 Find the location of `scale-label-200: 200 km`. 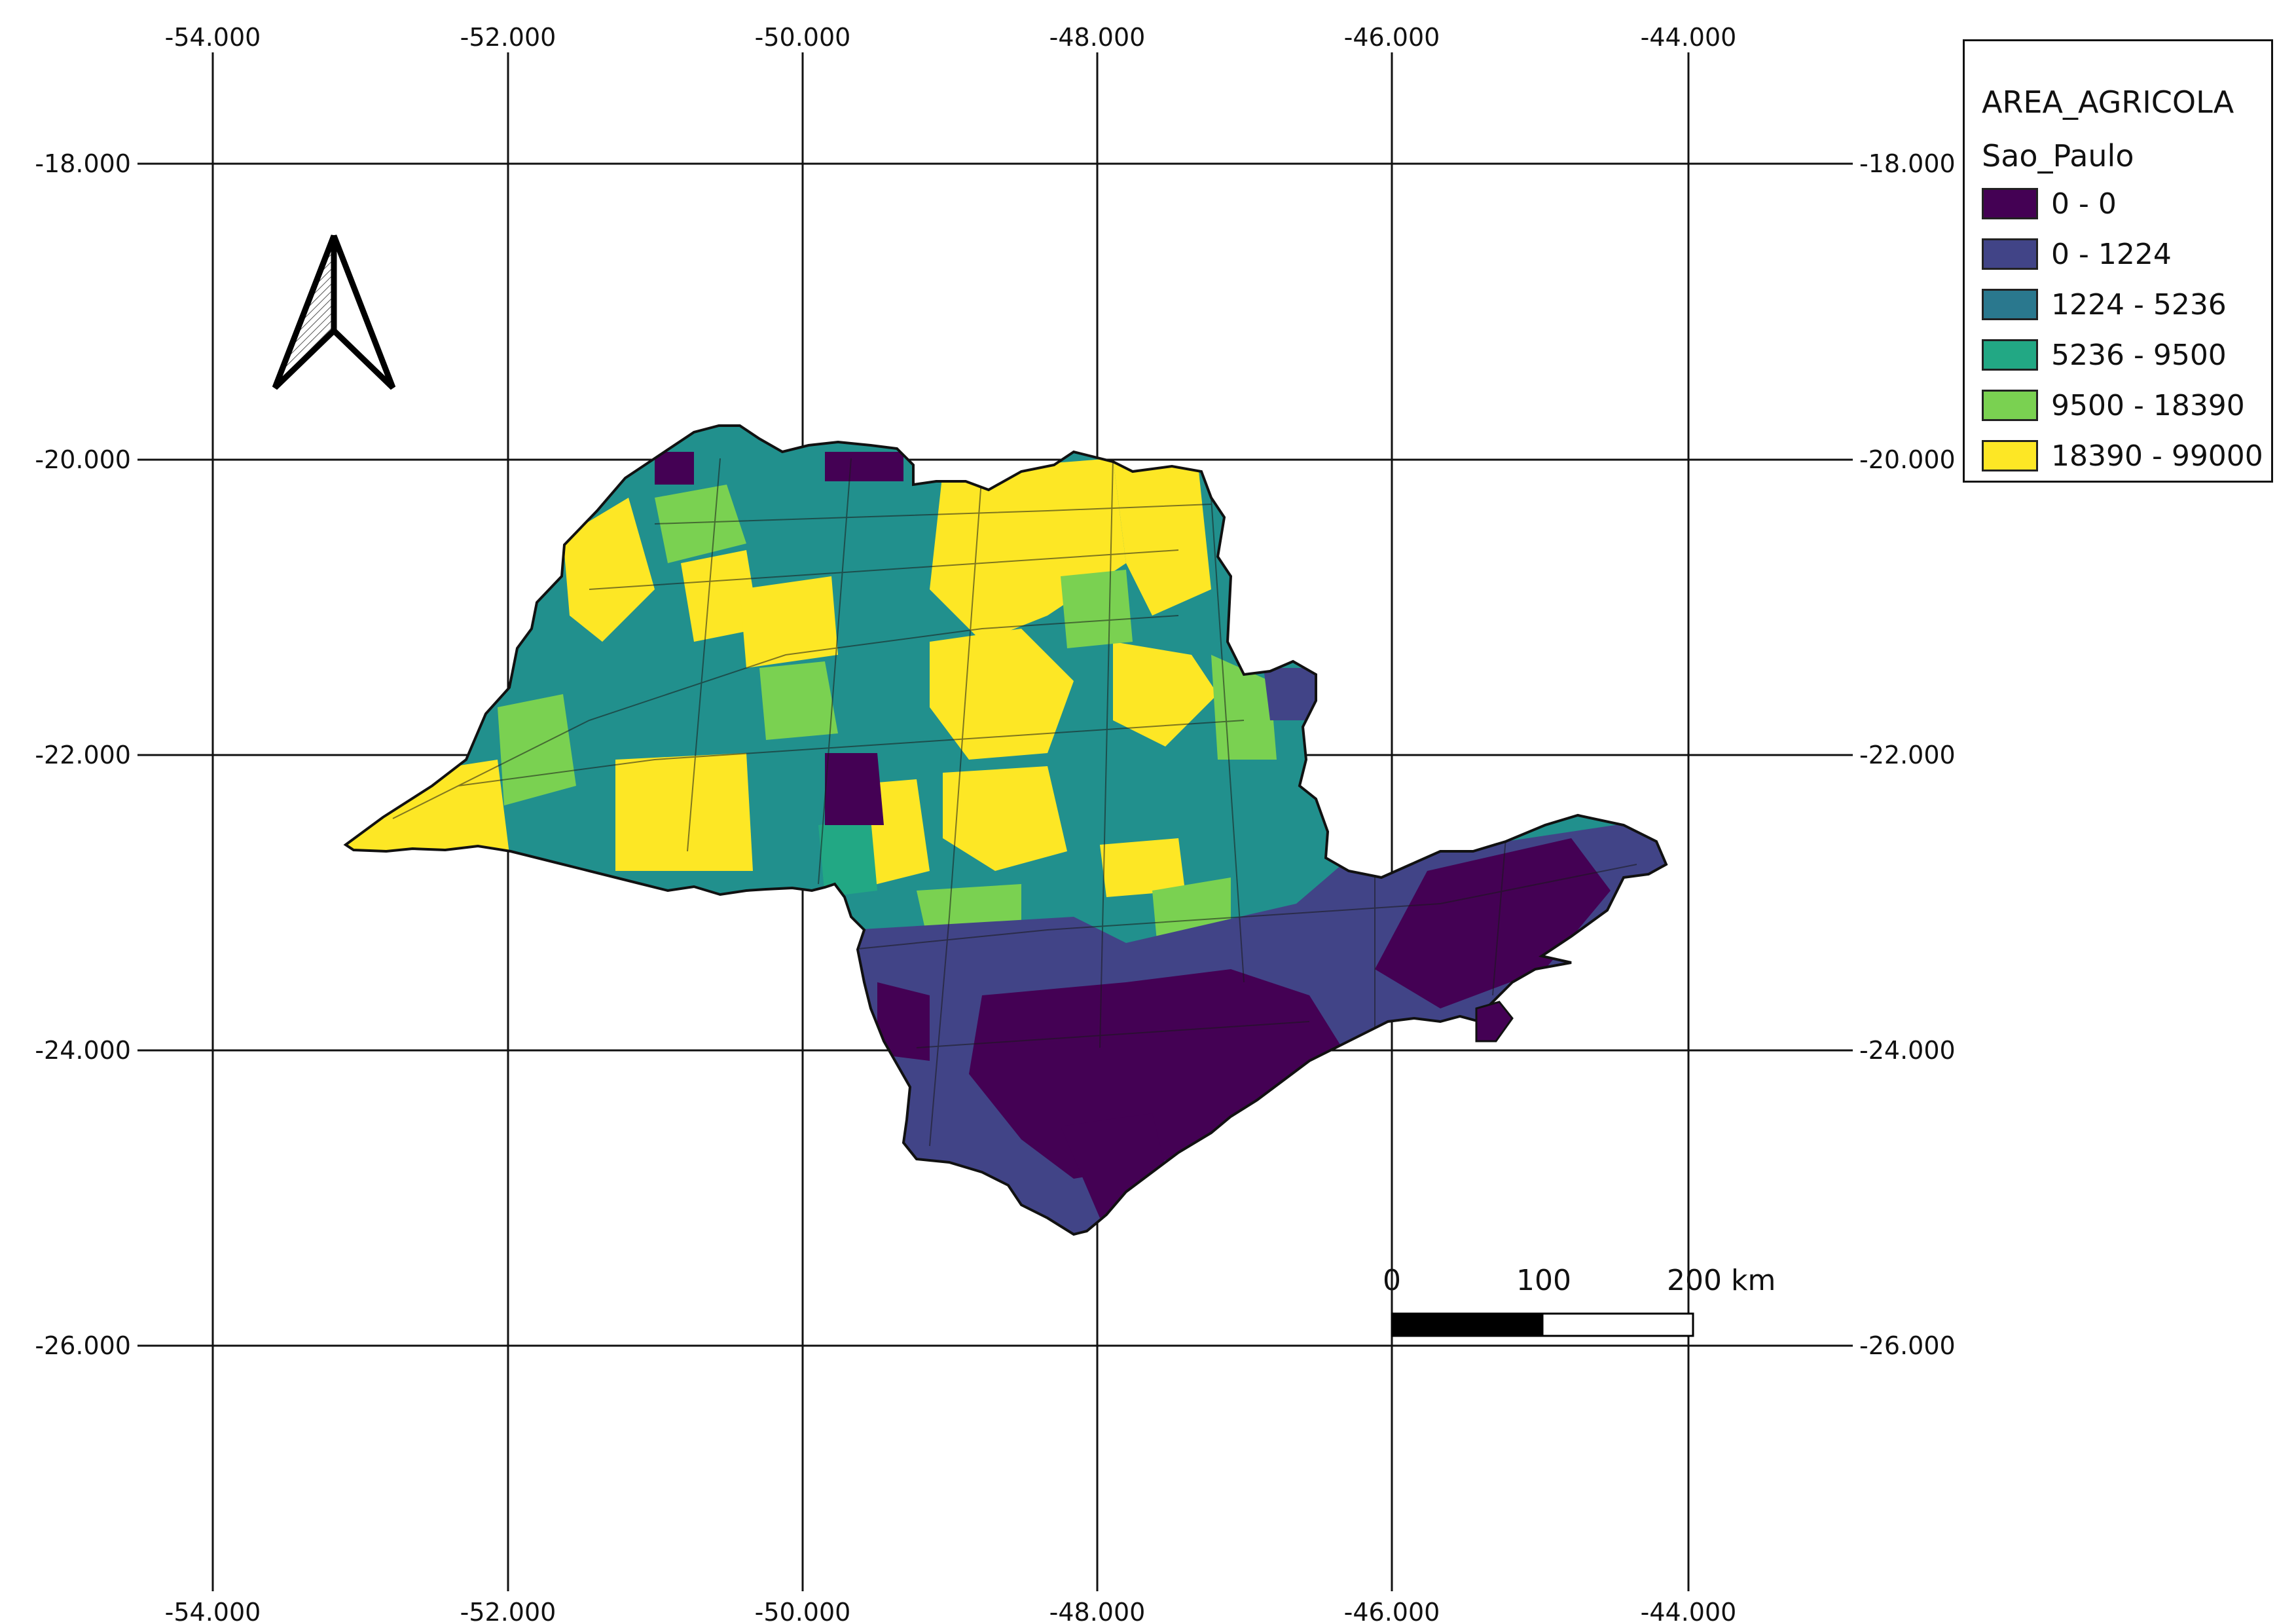

scale-label-200: 200 km is located at coordinates (1721, 1280).